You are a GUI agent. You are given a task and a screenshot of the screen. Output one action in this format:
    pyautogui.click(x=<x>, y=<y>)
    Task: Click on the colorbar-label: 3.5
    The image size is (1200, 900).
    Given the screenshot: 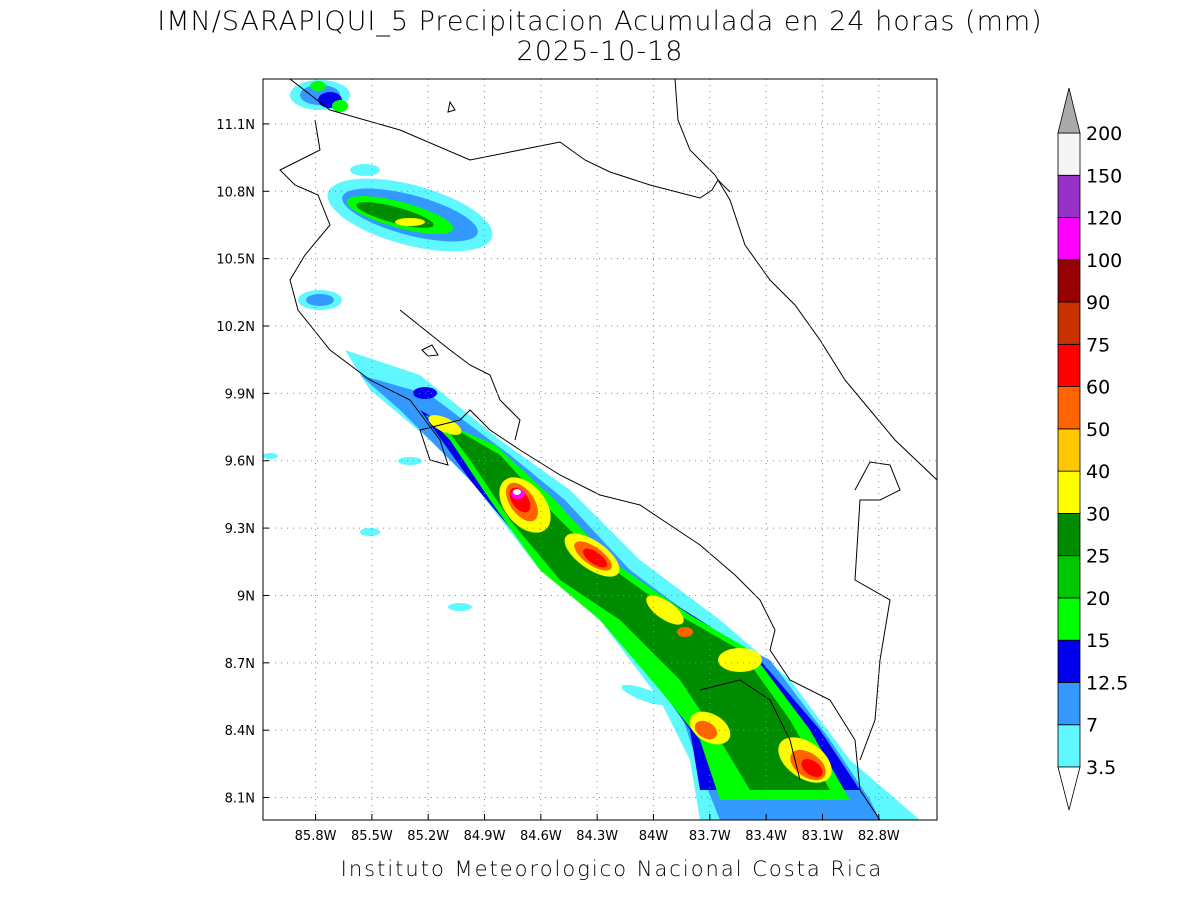 What is the action you would take?
    pyautogui.click(x=1101, y=768)
    